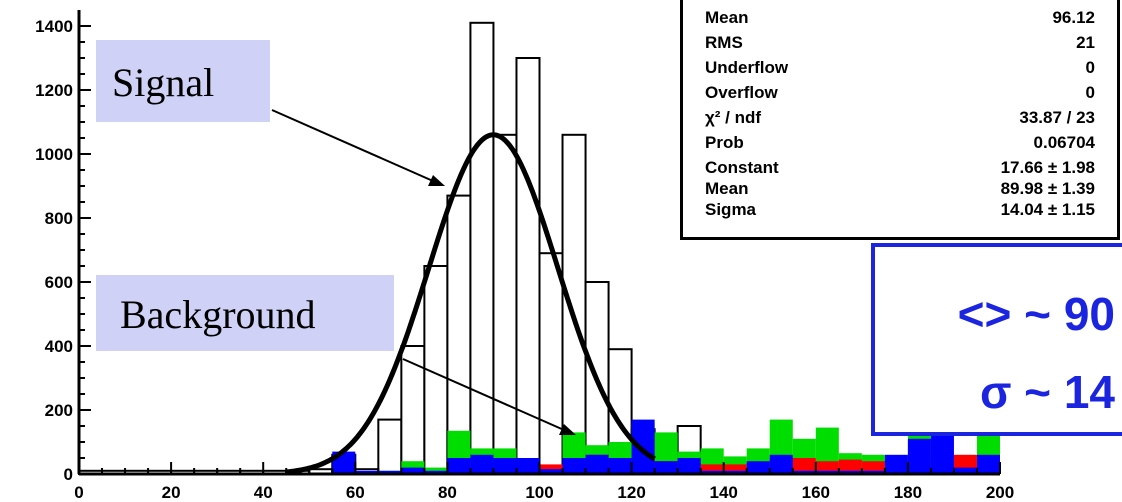 This screenshot has width=1122, height=502. I want to click on x-tick-label: 160, so click(816, 492).